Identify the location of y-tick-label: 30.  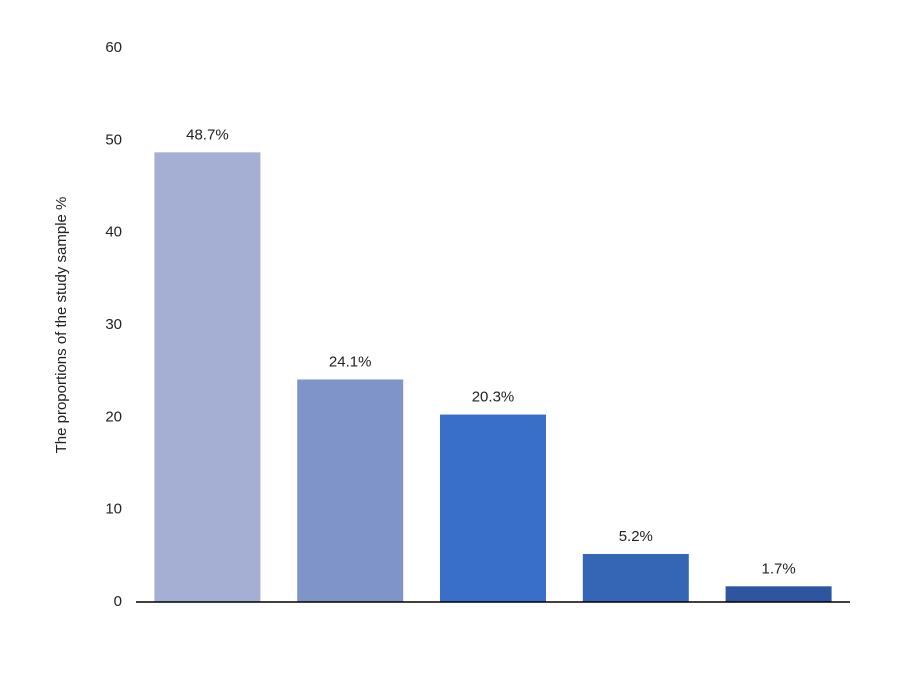
(113, 324).